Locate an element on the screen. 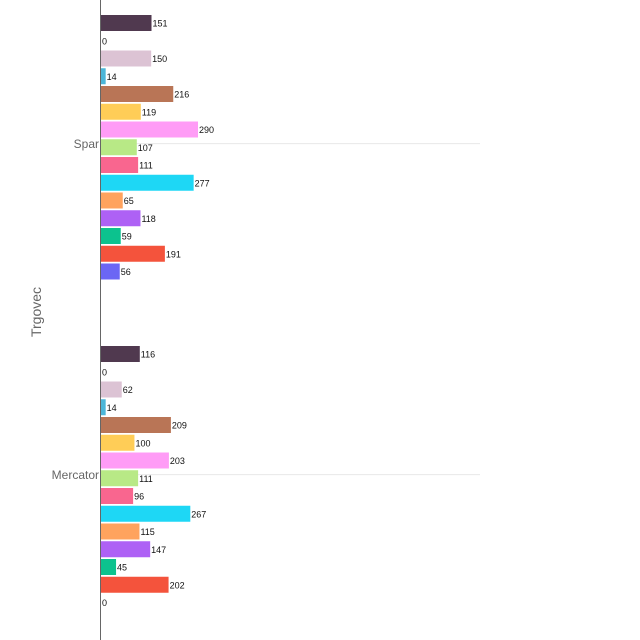 This screenshot has height=640, width=640. category-labels: Spar Mercator is located at coordinates (75, 309).